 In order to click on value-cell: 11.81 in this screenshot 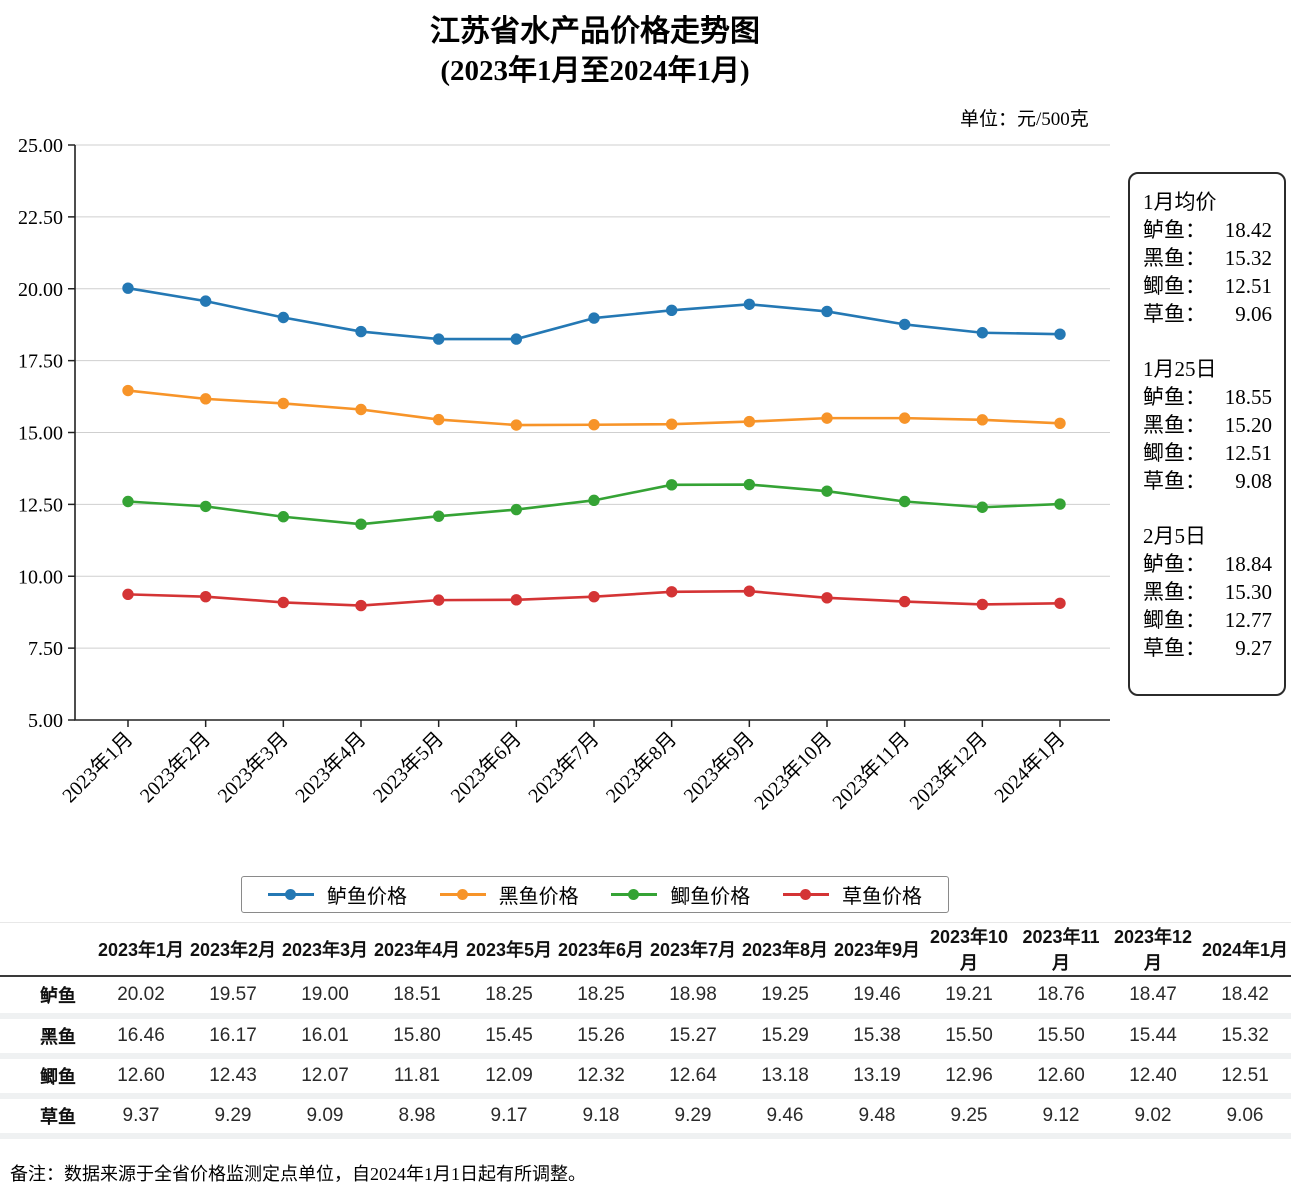, I will do `click(417, 1077)`.